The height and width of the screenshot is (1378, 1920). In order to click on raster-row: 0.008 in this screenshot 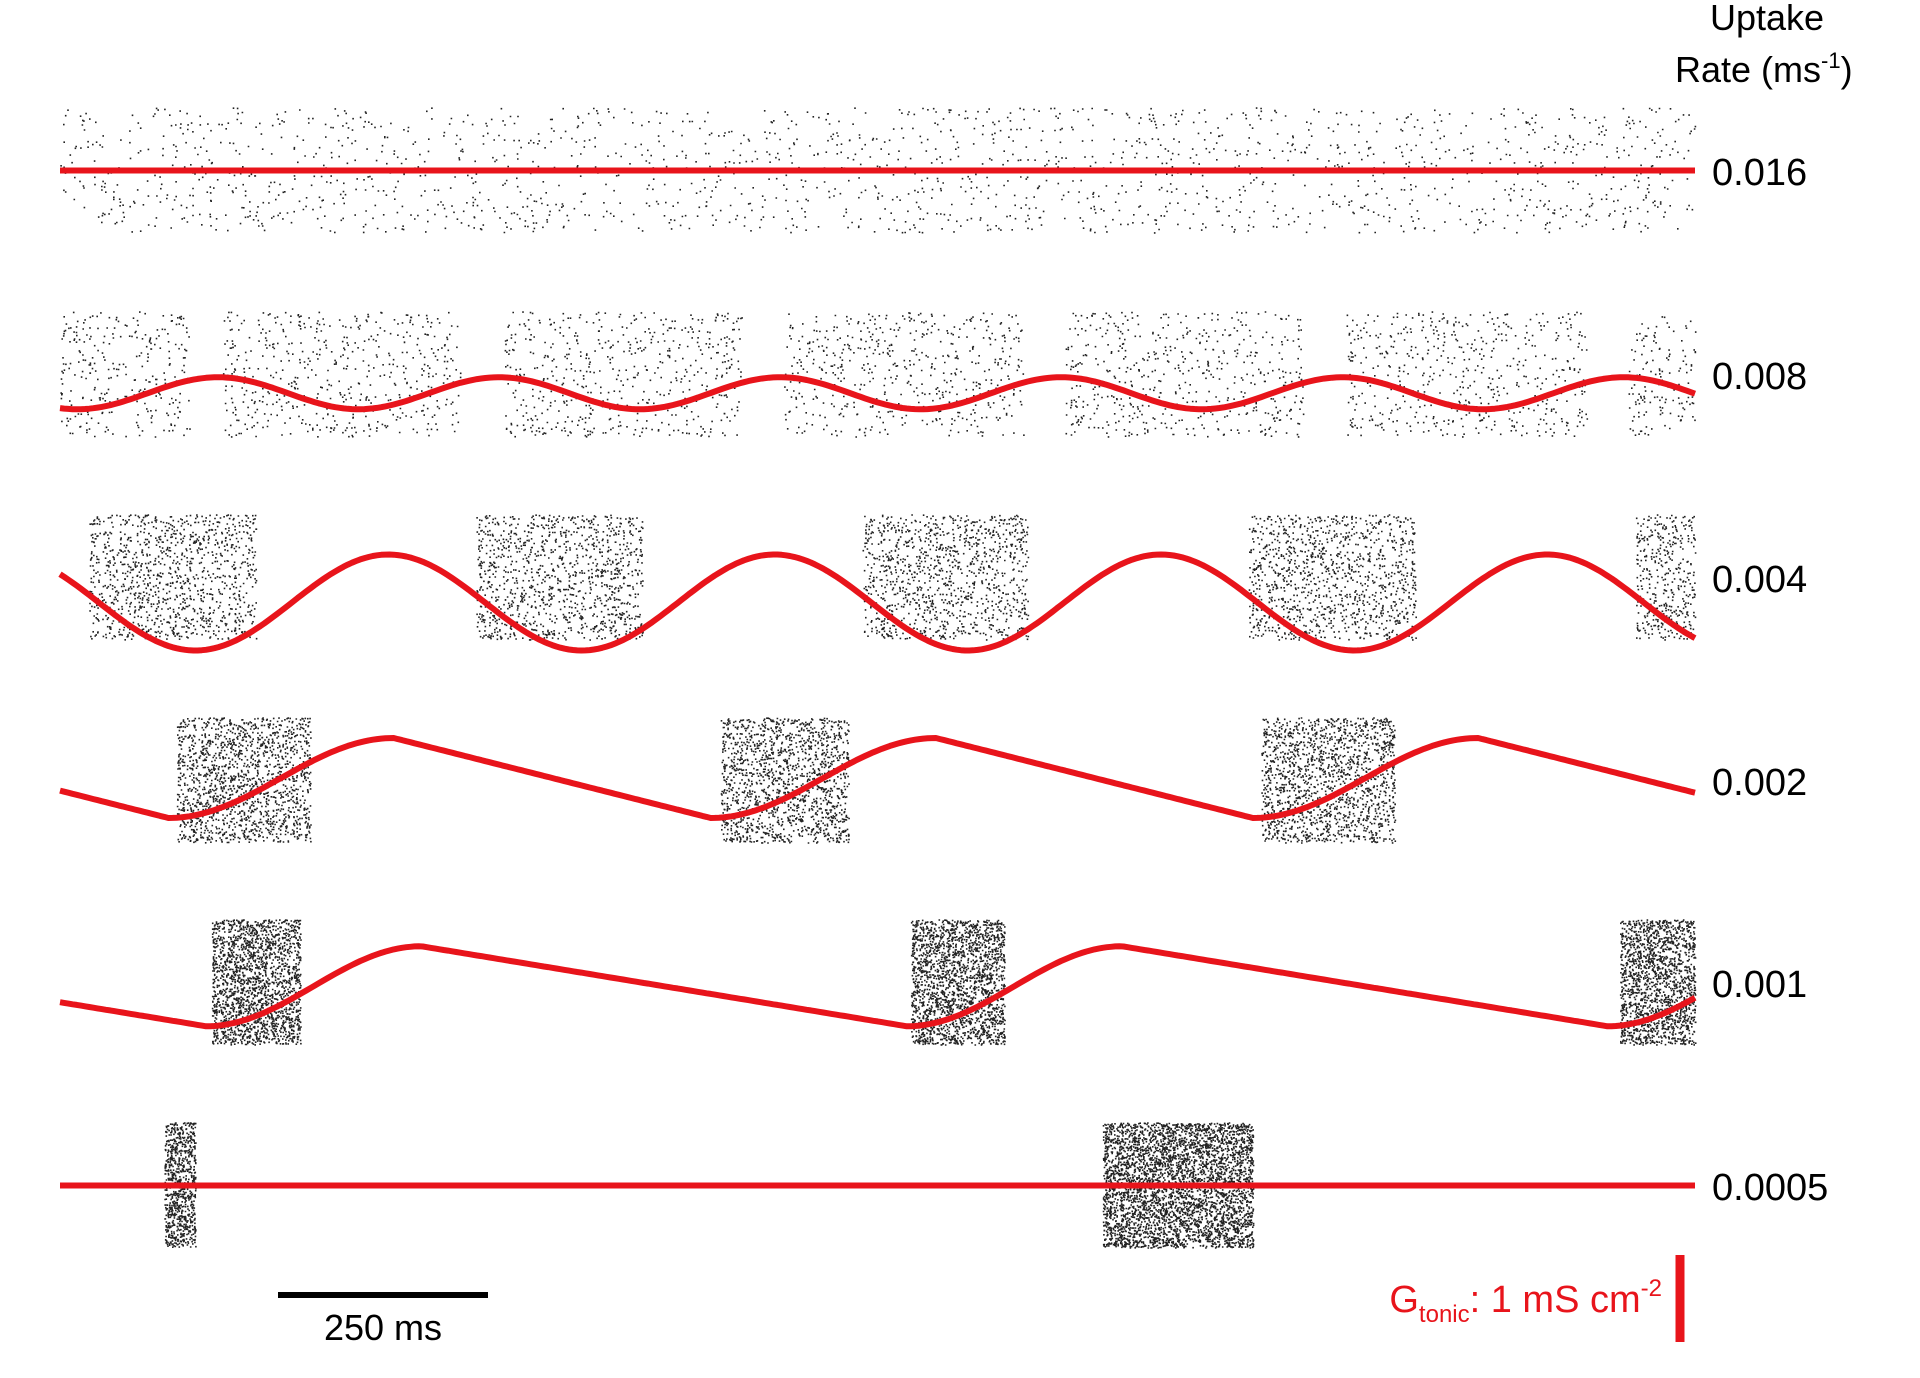, I will do `click(933, 374)`.